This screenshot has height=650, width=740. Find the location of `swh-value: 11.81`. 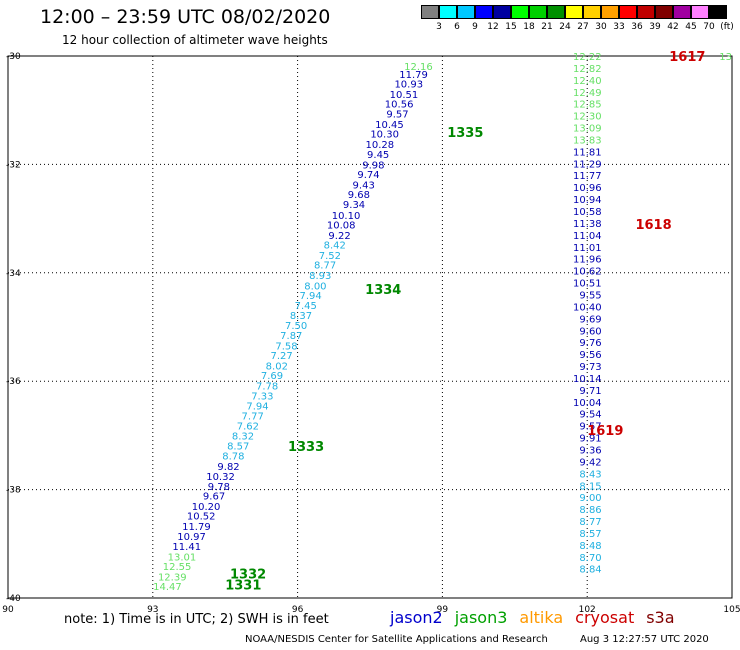

swh-value: 11.81 is located at coordinates (587, 152).